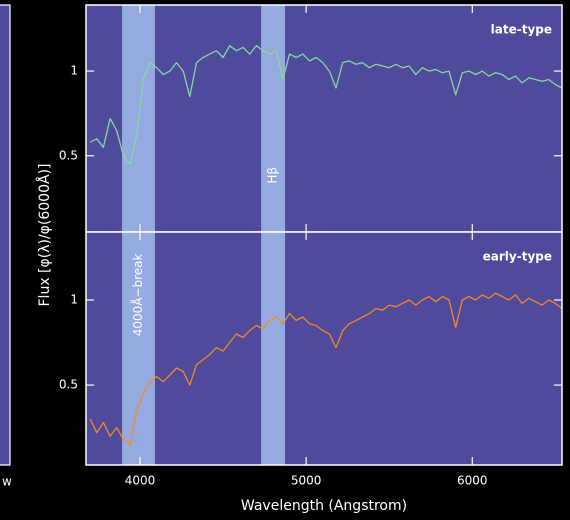  What do you see at coordinates (137, 294) in the screenshot?
I see `band-label: 4000Å−break` at bounding box center [137, 294].